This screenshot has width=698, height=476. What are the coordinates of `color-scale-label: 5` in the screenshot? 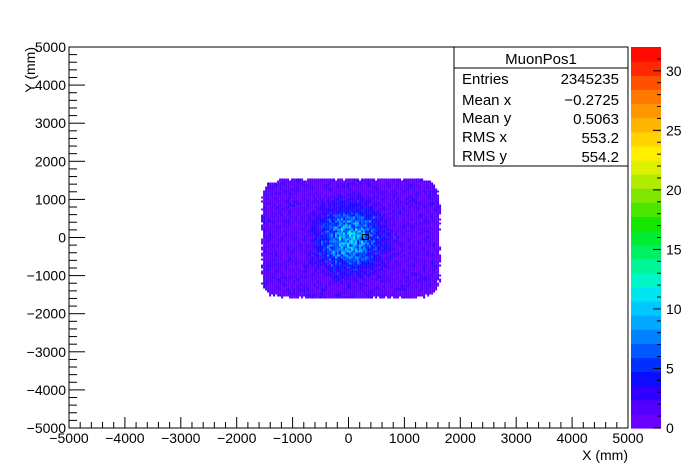 It's located at (670, 368).